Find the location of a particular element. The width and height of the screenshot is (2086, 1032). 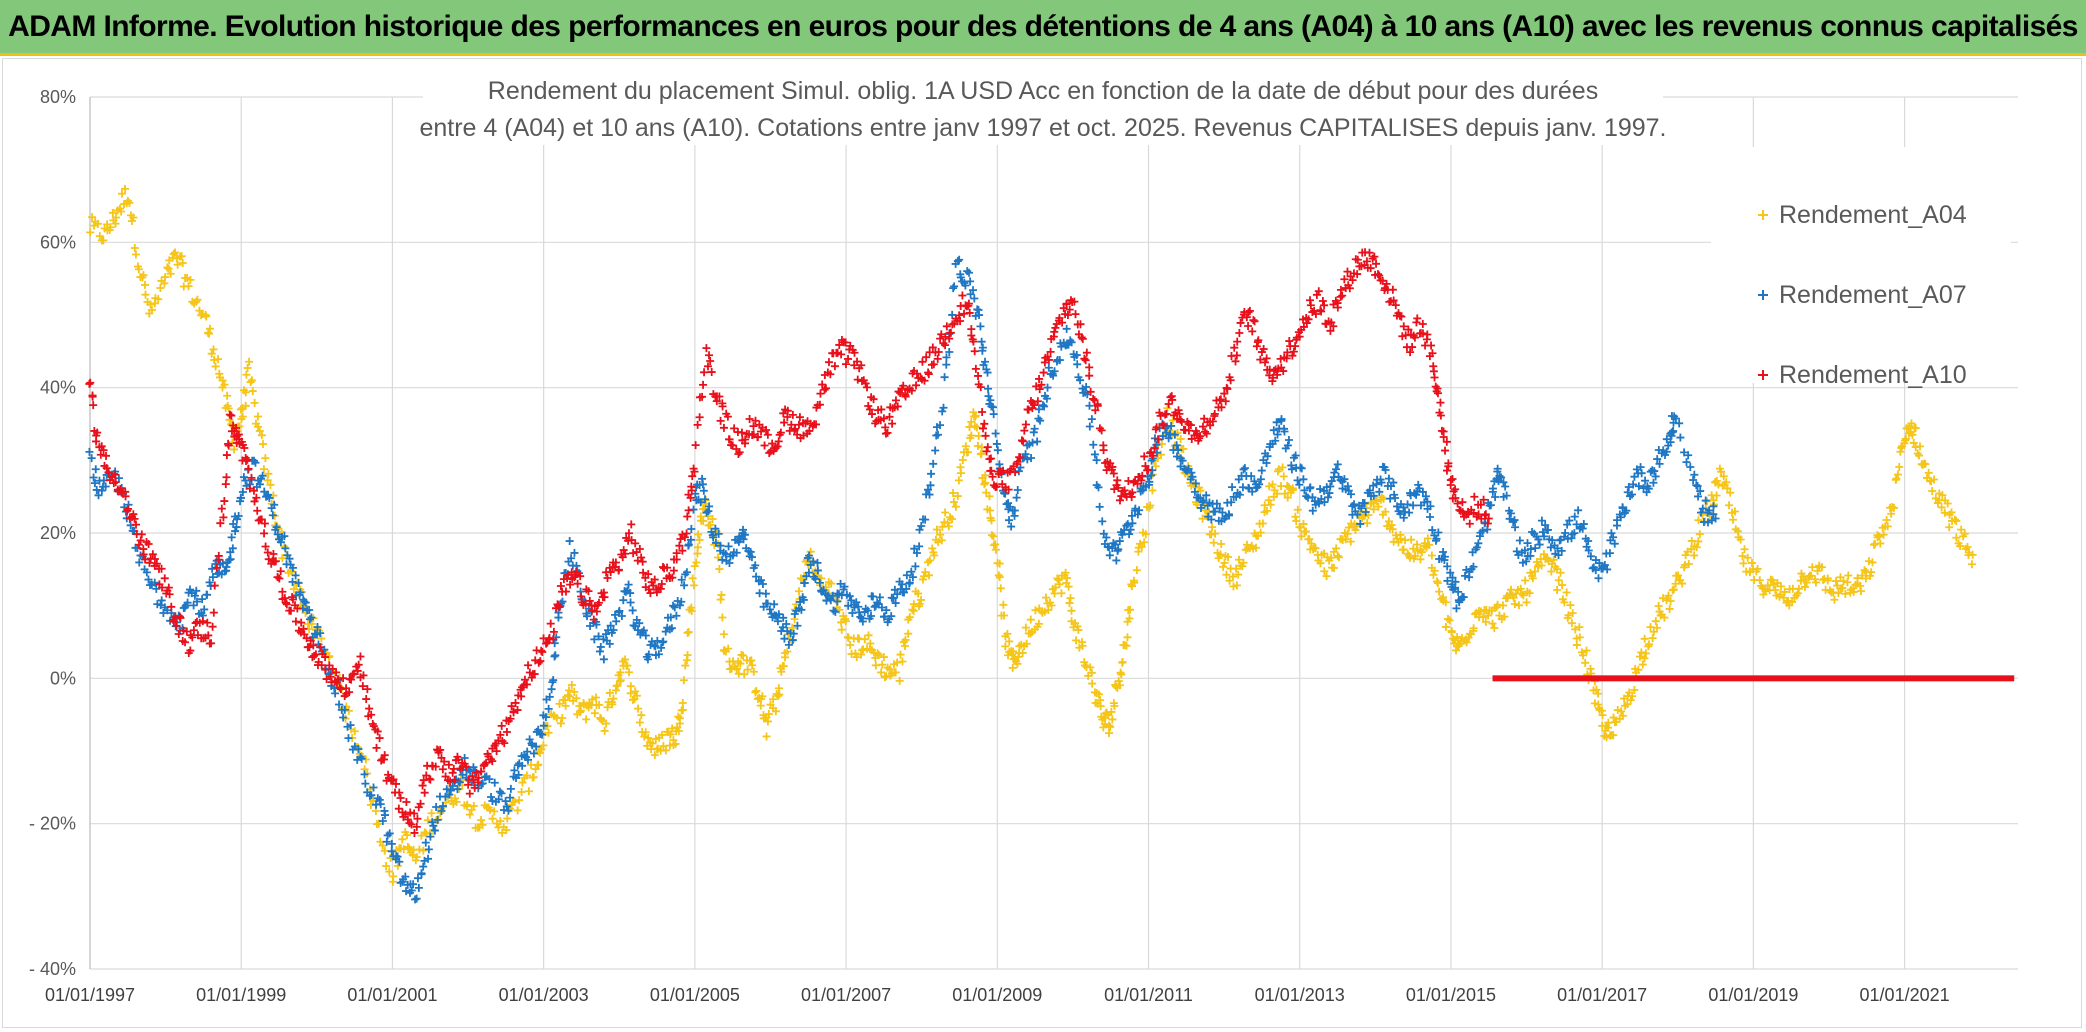

x-tick-label: 01/01/2021 is located at coordinates (1905, 995).